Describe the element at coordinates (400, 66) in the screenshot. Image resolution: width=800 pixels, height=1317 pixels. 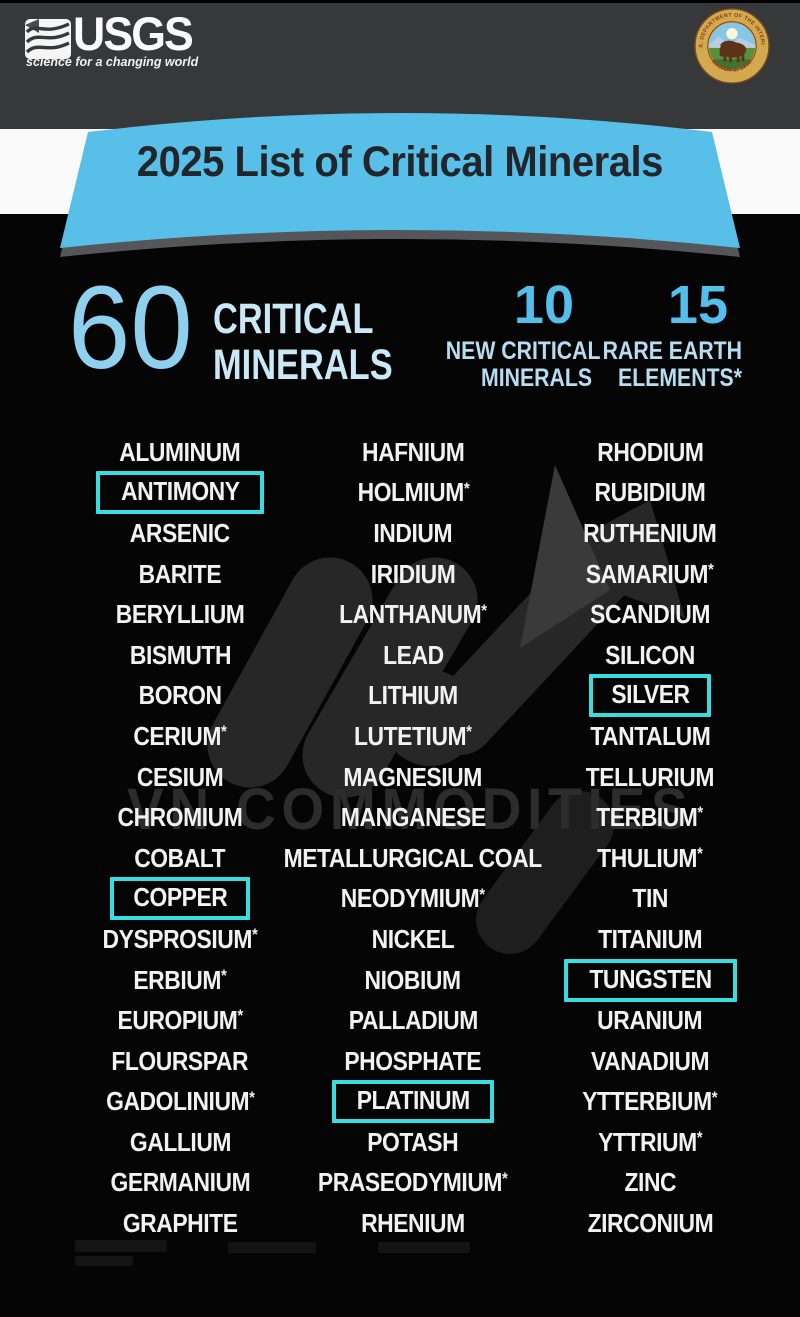
I see `header-bar` at that location.